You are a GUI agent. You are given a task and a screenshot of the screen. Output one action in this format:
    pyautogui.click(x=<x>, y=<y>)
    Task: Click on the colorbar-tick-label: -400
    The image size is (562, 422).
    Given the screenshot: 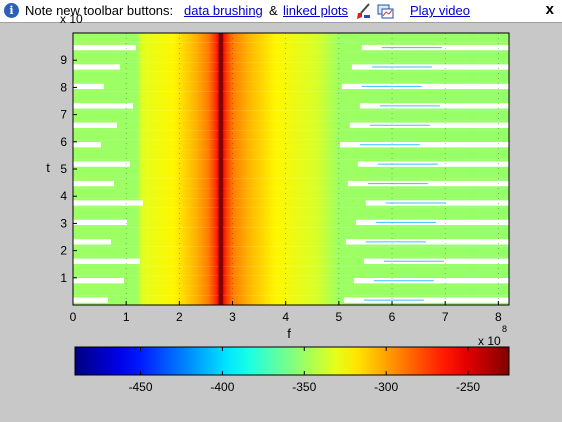 What is the action you would take?
    pyautogui.click(x=222, y=387)
    